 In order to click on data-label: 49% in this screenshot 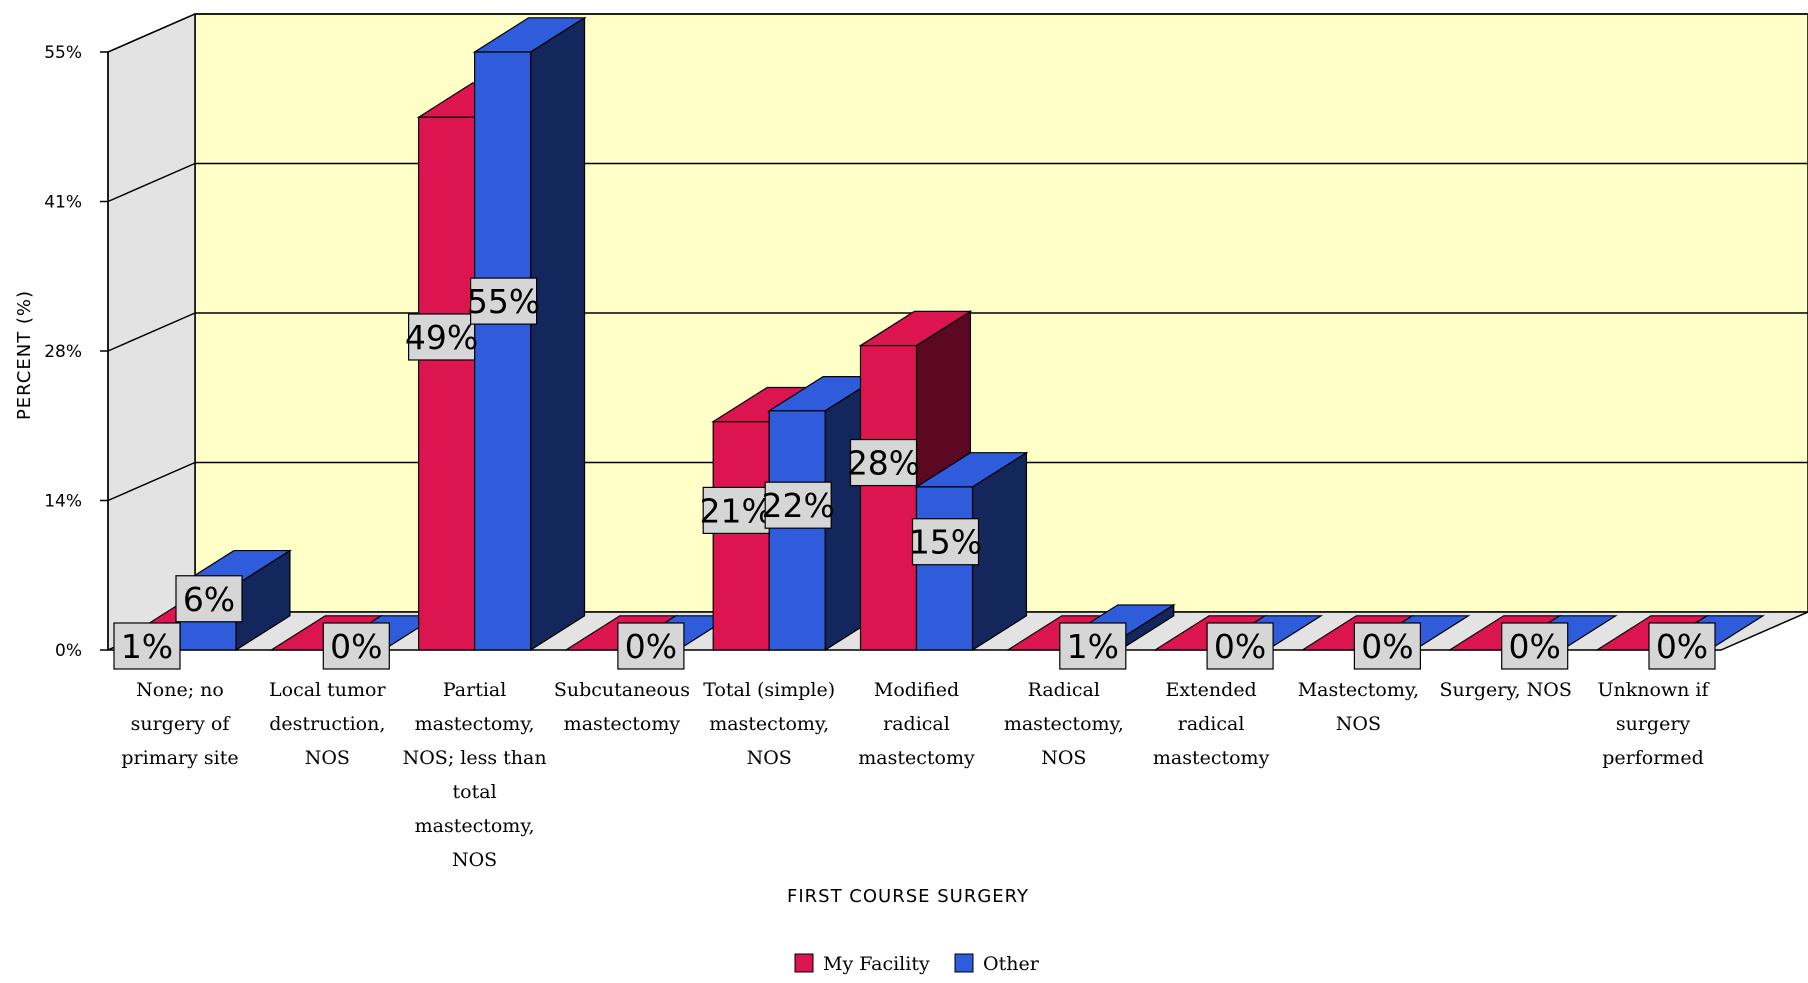, I will do `click(441, 337)`.